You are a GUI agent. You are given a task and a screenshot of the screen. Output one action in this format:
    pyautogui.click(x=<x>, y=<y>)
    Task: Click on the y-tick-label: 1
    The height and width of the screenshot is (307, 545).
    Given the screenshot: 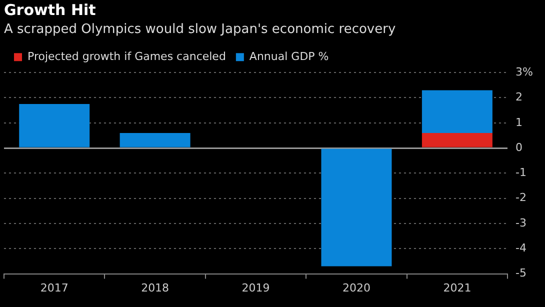 What is the action you would take?
    pyautogui.click(x=519, y=122)
    